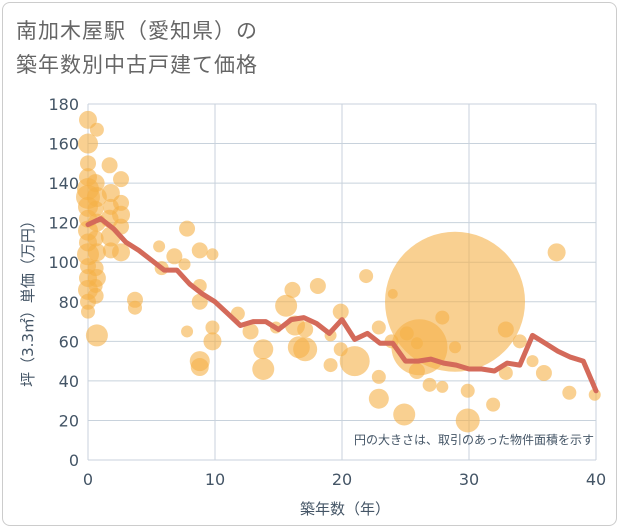  What do you see at coordinates (596, 479) in the screenshot?
I see `x-tick-label: 40` at bounding box center [596, 479].